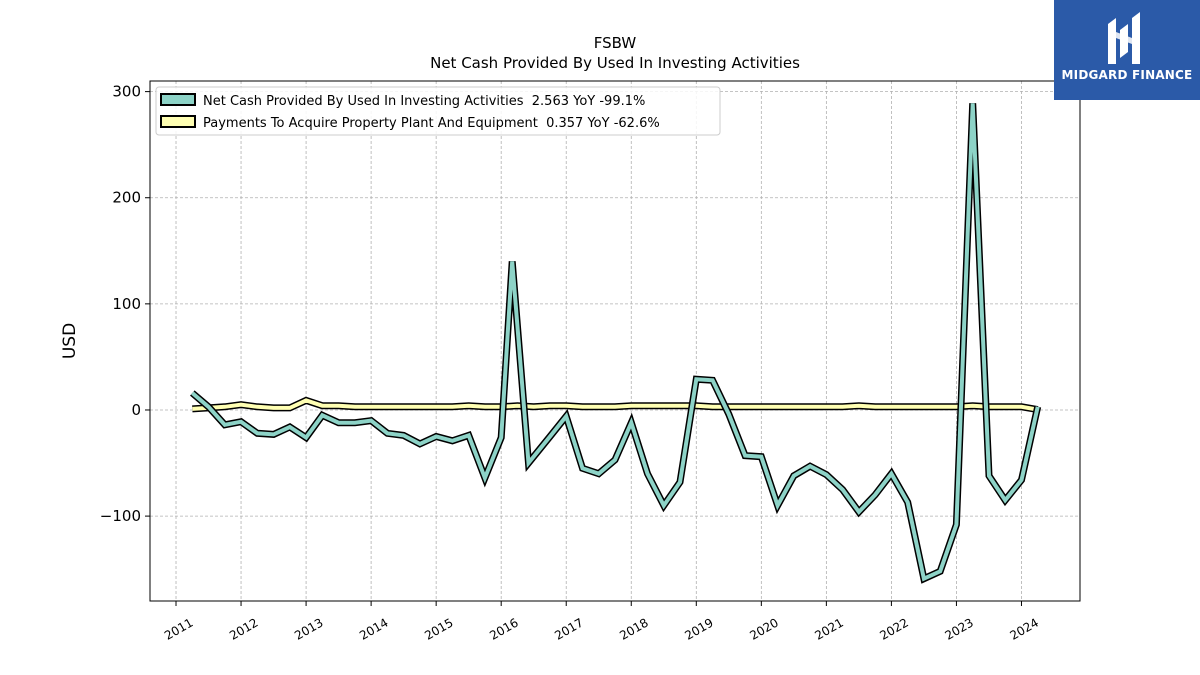 This screenshot has height=675, width=1200. I want to click on x-tick-label: 2014, so click(373, 628).